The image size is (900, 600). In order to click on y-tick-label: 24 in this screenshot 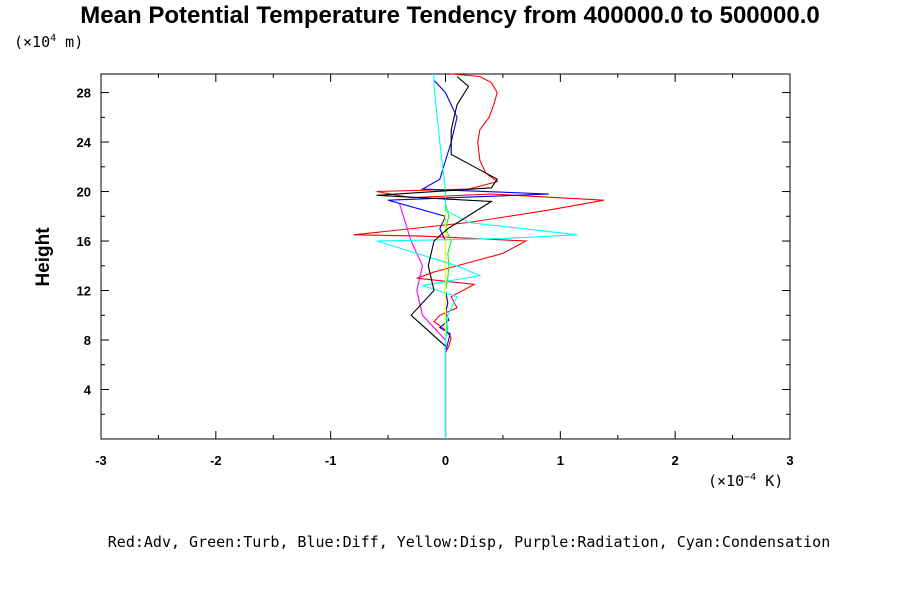, I will do `click(84, 142)`.